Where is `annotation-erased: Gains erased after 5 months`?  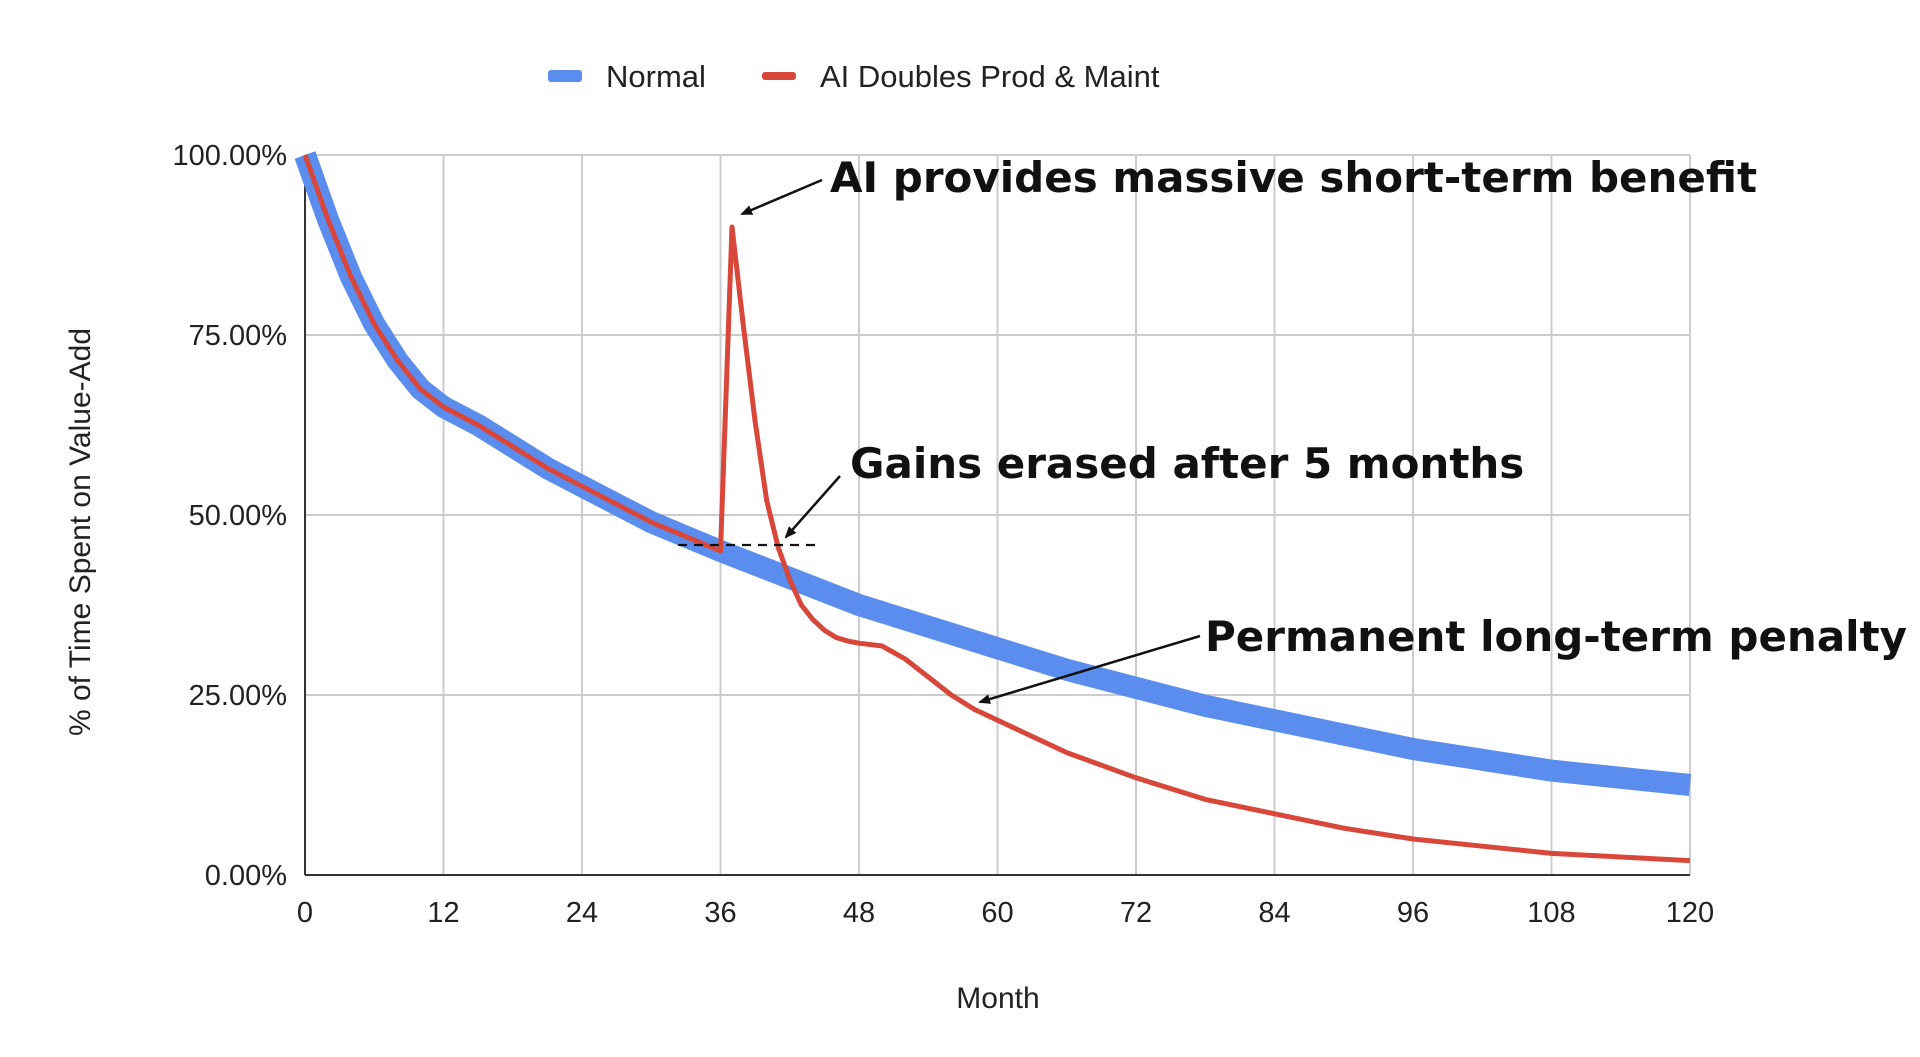
annotation-erased: Gains erased after 5 months is located at coordinates (1187, 463).